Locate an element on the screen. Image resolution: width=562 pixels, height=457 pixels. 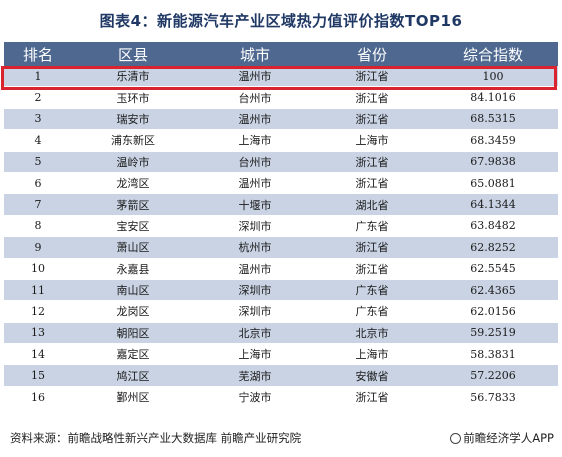
cell-index: 68.5315 is located at coordinates (493, 119).